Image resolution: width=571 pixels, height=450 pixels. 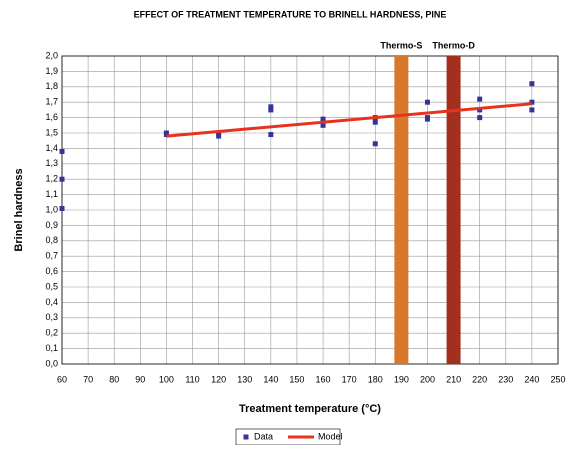 I want to click on y-tick-label: 1,5, so click(x=51, y=132).